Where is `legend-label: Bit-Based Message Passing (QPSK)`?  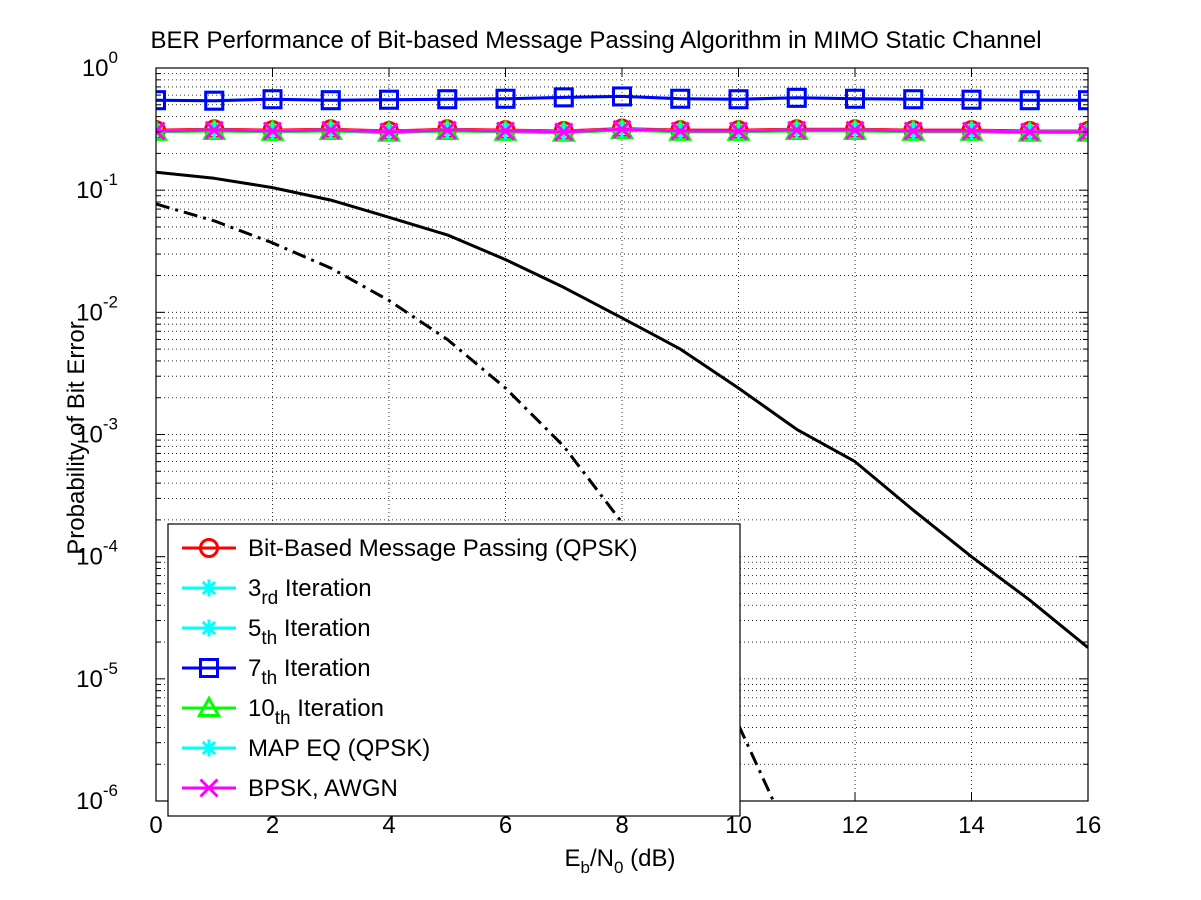 legend-label: Bit-Based Message Passing (QPSK) is located at coordinates (443, 548).